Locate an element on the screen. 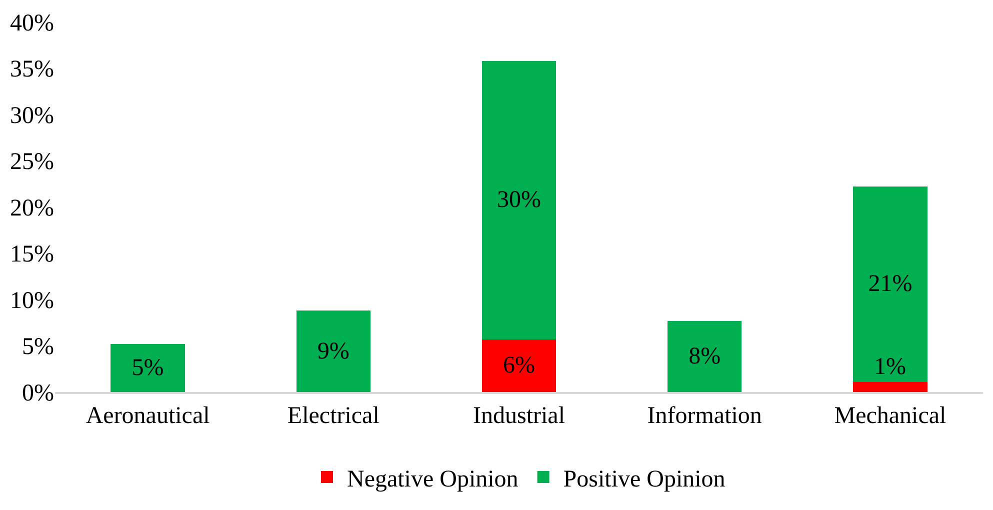  data-label: 8% is located at coordinates (704, 356).